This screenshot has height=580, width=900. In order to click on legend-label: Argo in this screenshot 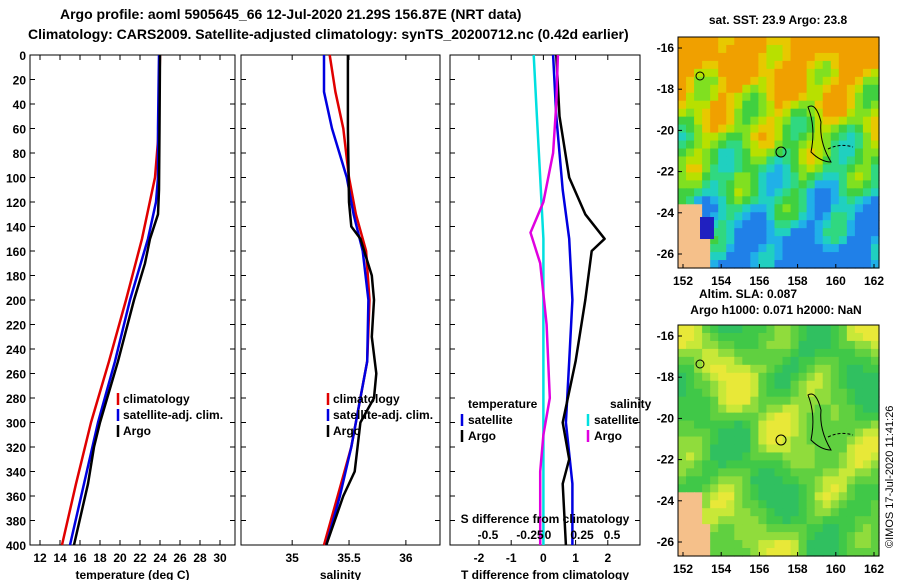, I will do `click(137, 431)`.